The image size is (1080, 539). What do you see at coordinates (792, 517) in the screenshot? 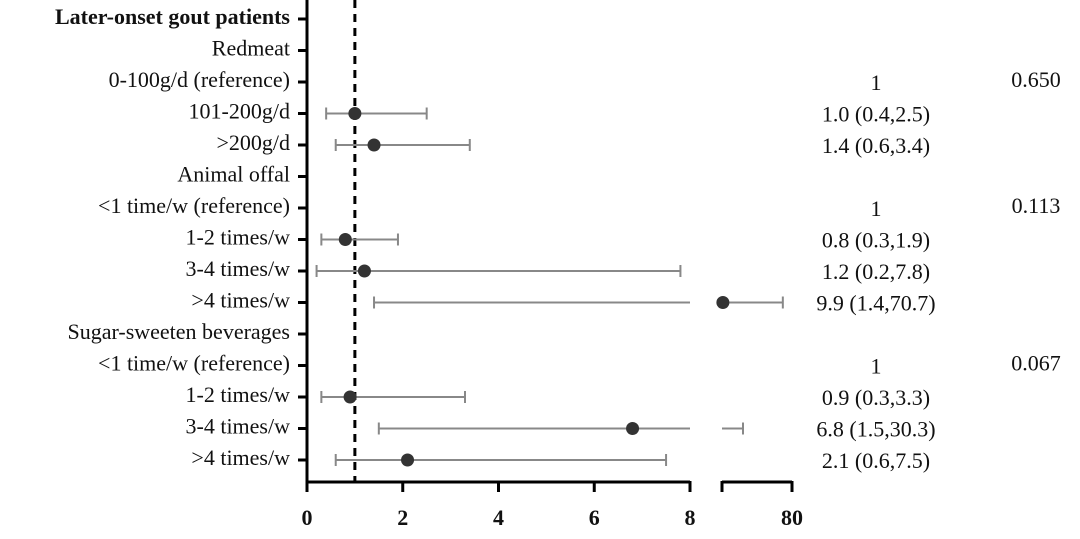
I see `x-tick-label: 80` at bounding box center [792, 517].